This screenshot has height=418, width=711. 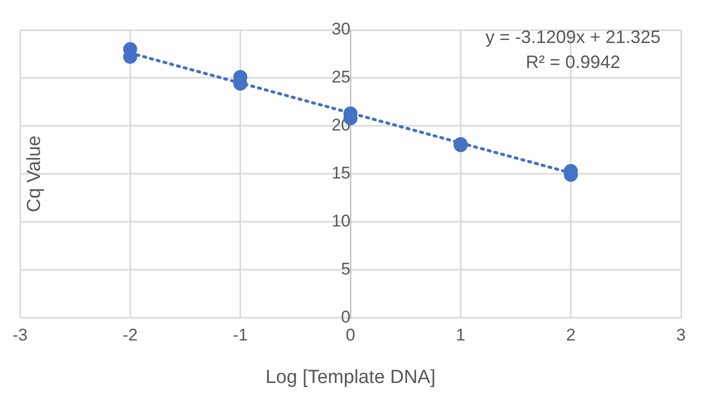 I want to click on x-tick-label: 1, so click(x=461, y=335).